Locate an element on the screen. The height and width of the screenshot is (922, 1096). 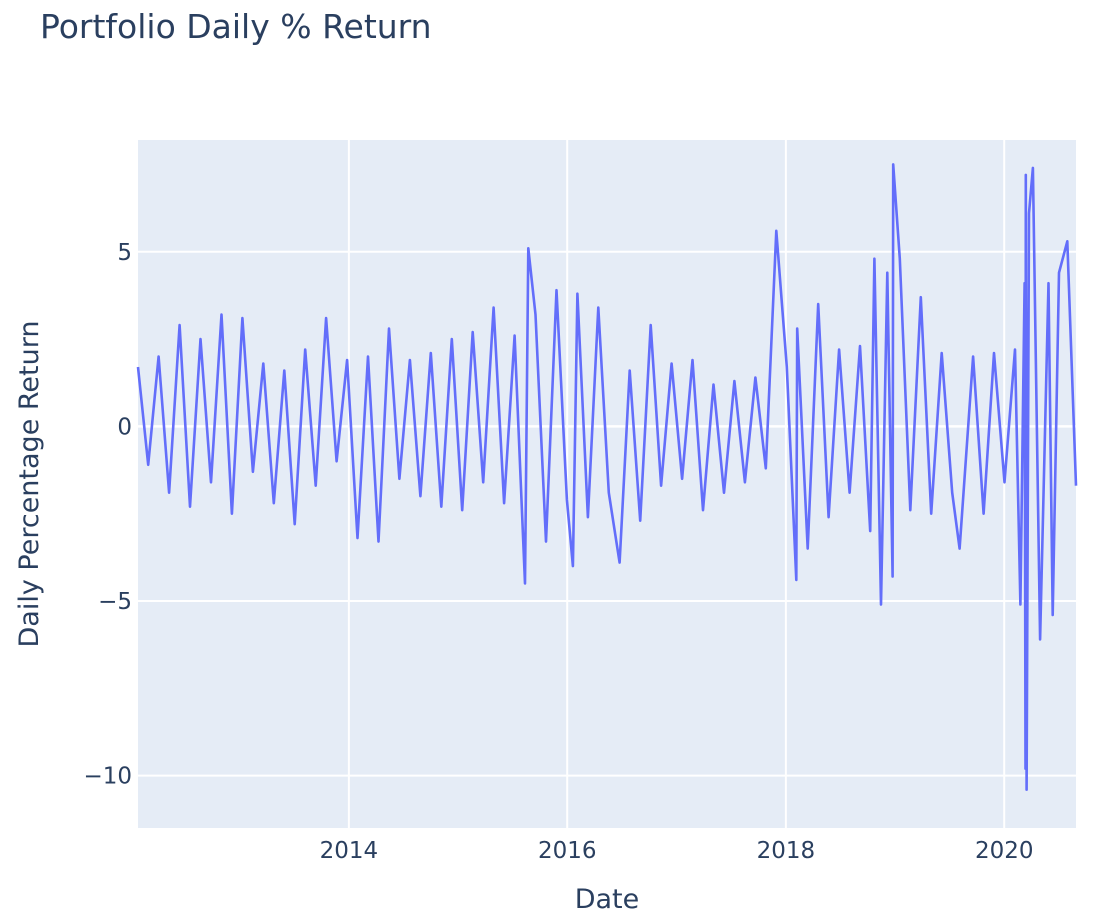
y-tick-label: 0 is located at coordinates (124, 427).